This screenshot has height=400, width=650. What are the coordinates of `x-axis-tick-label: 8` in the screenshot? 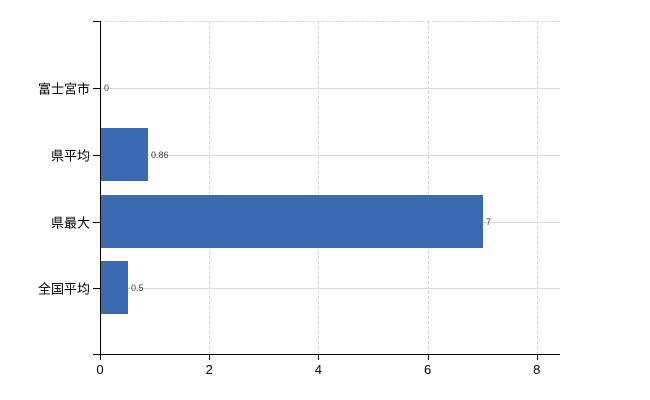 It's located at (537, 369).